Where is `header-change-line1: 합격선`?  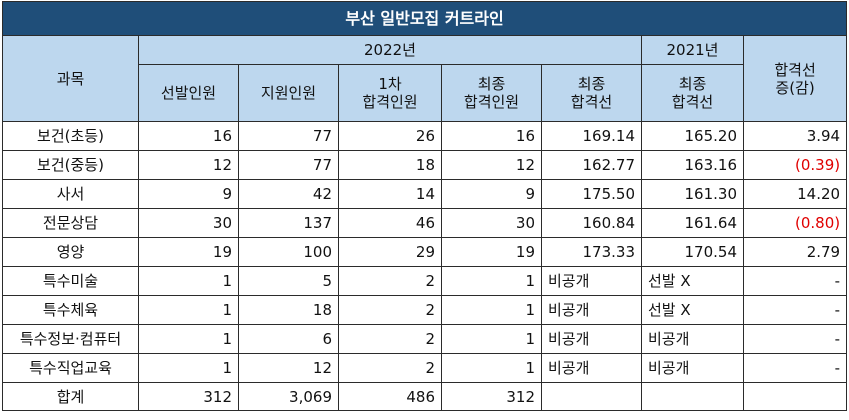
header-change-line1: 합격선 is located at coordinates (795, 69).